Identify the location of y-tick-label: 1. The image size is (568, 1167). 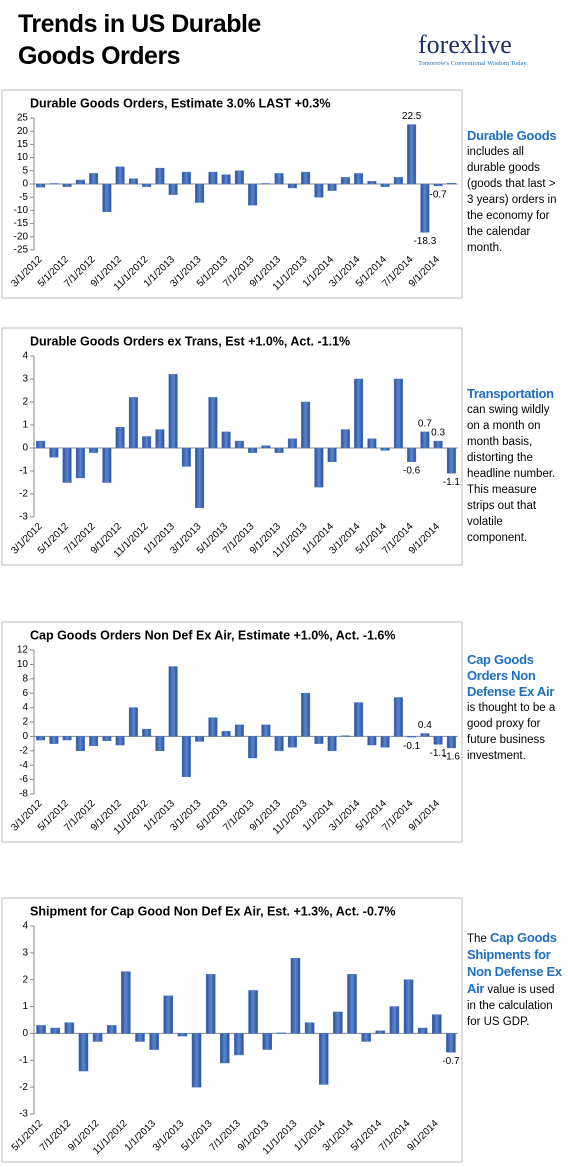
(25, 1006).